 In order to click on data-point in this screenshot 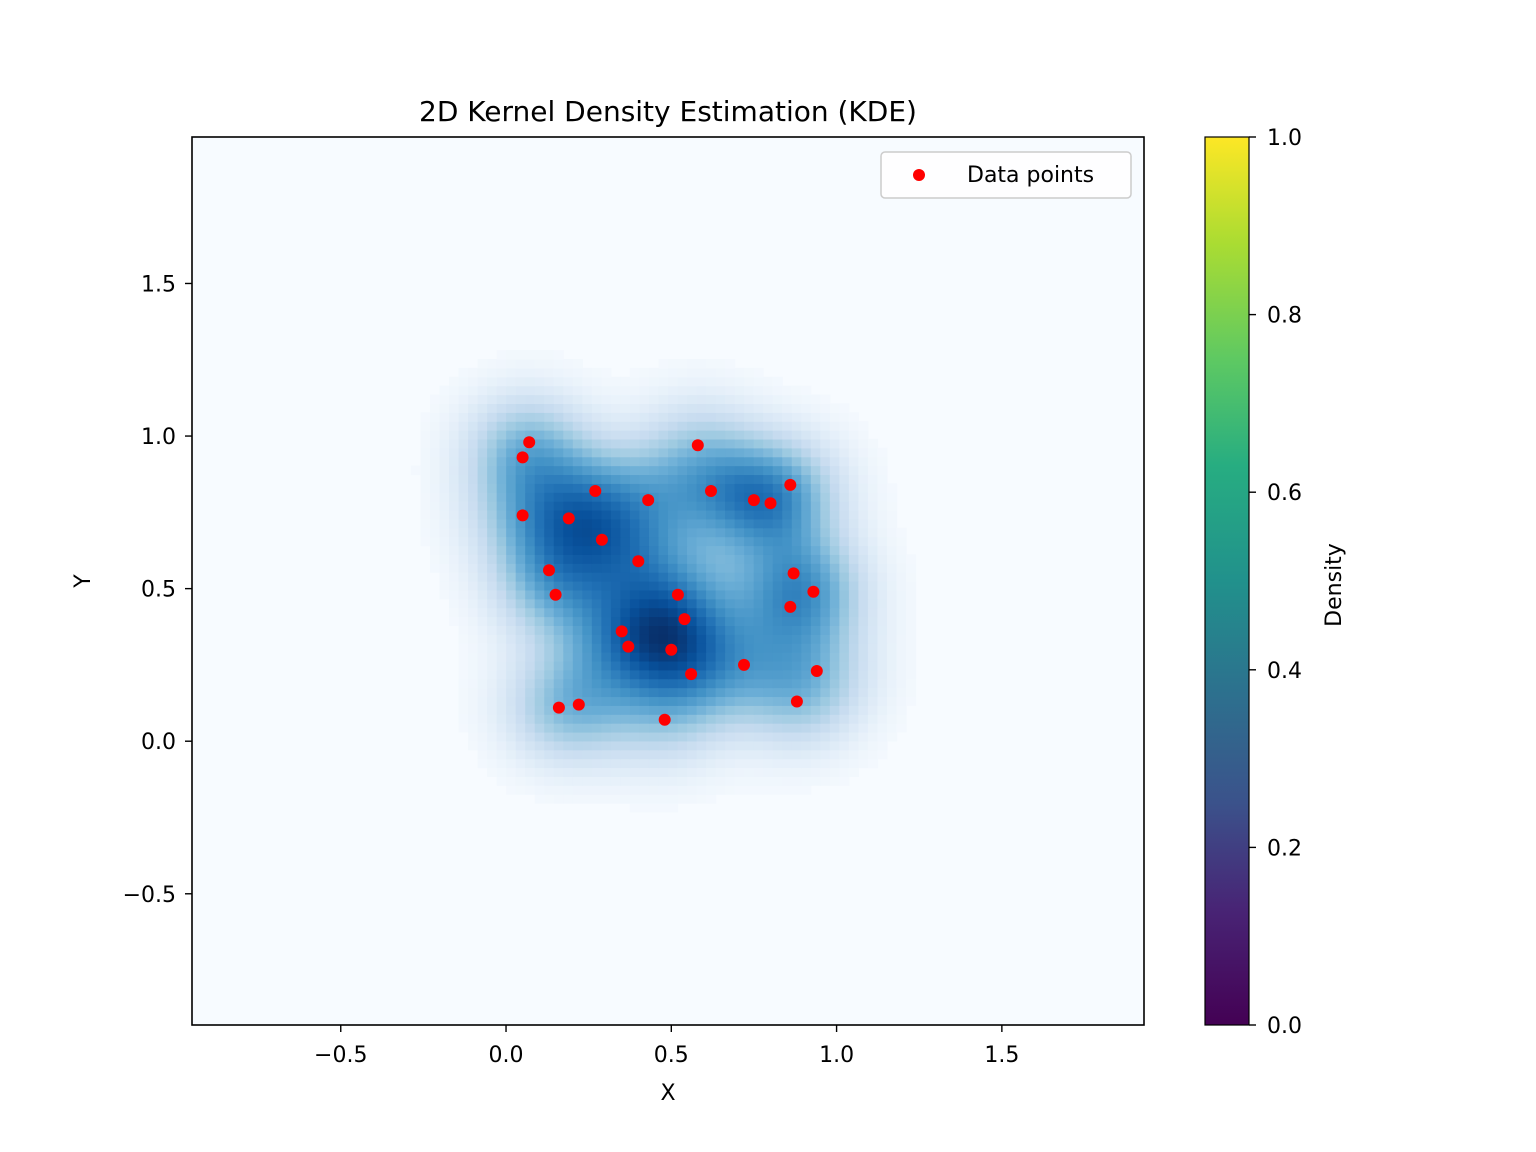, I will do `click(790, 484)`.